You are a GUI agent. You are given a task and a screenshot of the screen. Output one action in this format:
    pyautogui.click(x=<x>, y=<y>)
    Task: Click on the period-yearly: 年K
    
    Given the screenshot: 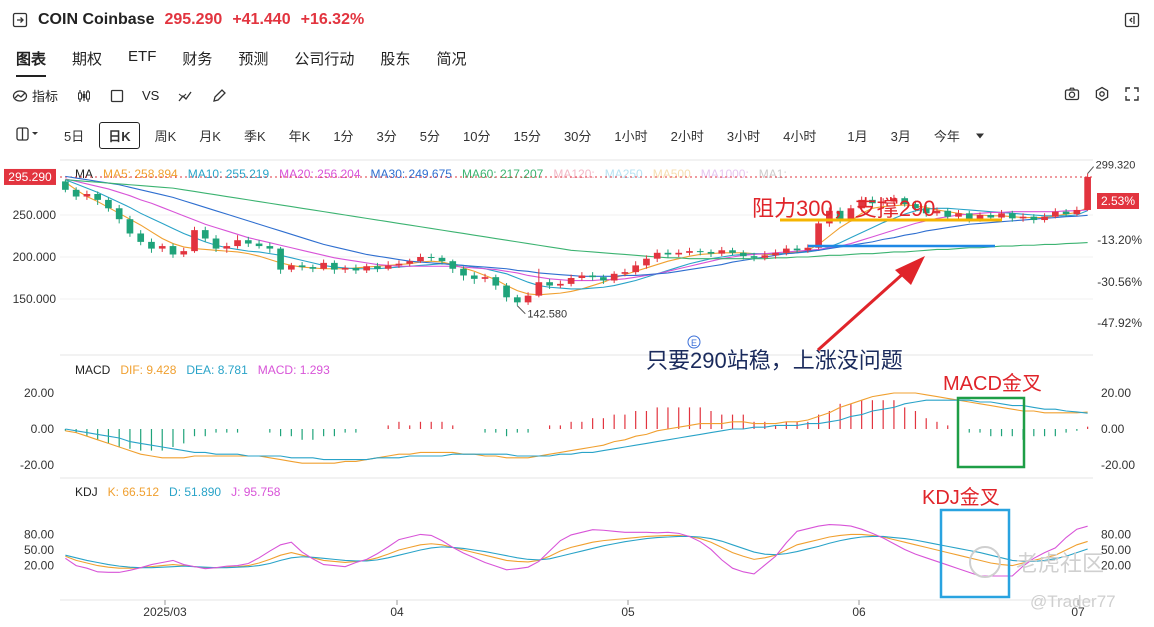 What is the action you would take?
    pyautogui.click(x=299, y=136)
    